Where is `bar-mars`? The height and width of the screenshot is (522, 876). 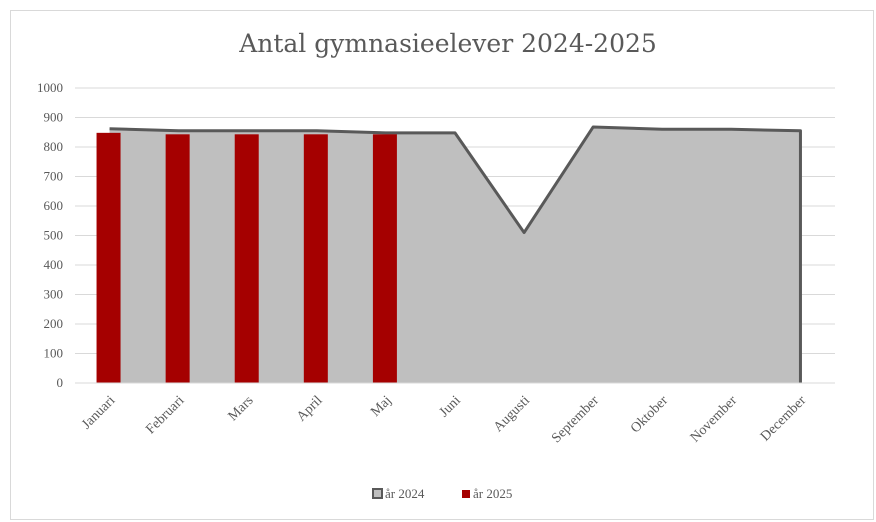
bar-mars is located at coordinates (246, 258).